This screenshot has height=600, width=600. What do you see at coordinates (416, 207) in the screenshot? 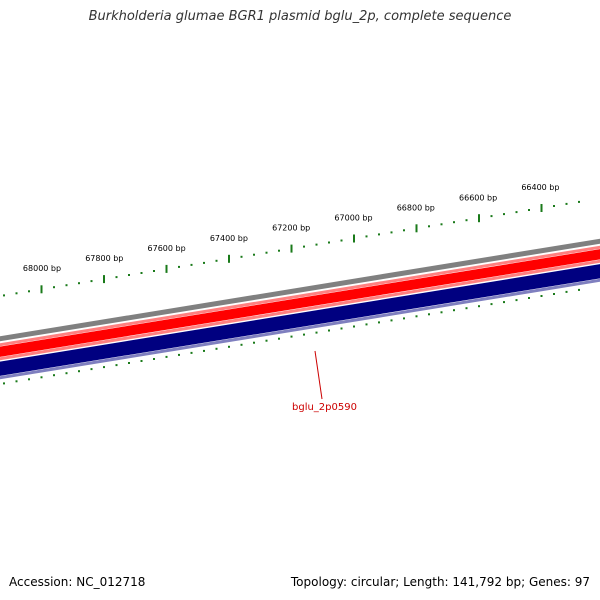
I see `tick-label: 66800 bp` at bounding box center [416, 207].